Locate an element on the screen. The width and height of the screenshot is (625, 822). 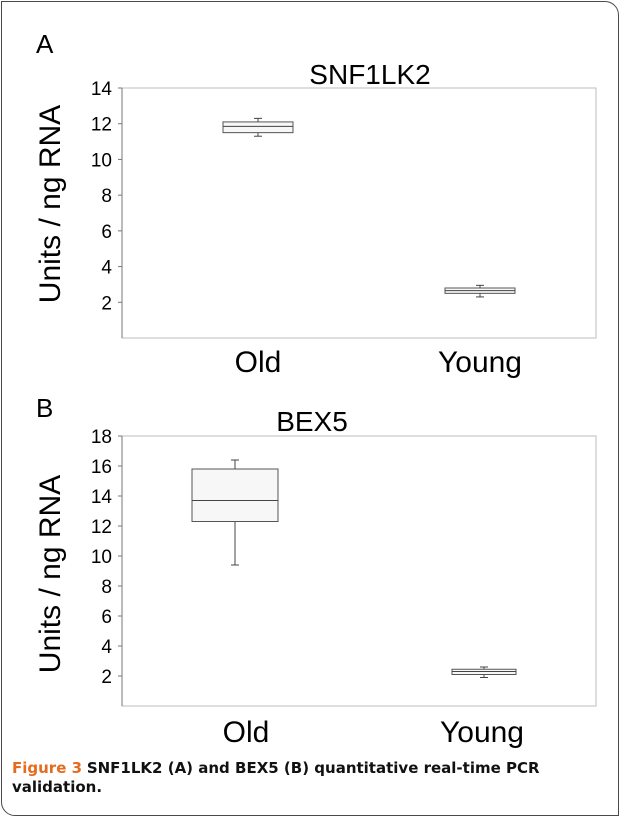
panel-b-box-old-iqr is located at coordinates (235, 495).